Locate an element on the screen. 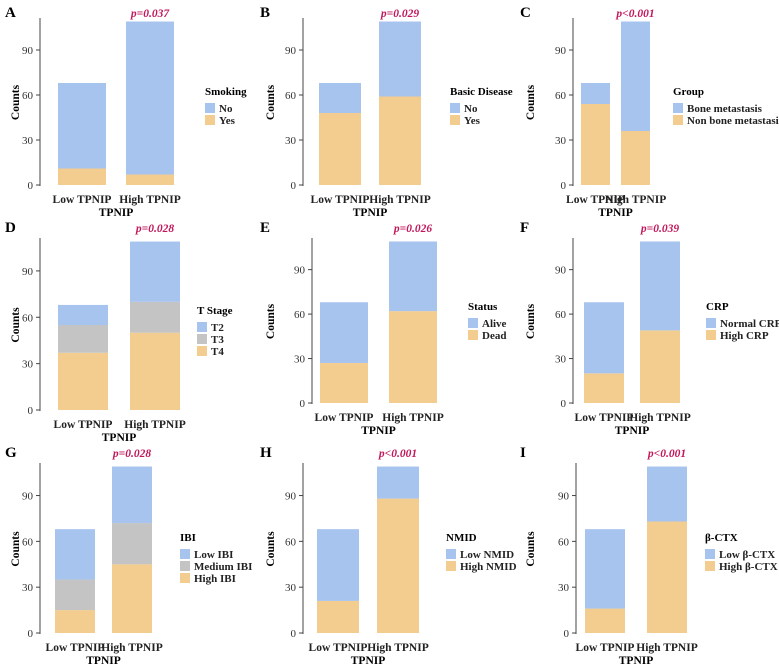  legend-label: High β-CTX is located at coordinates (748, 567).